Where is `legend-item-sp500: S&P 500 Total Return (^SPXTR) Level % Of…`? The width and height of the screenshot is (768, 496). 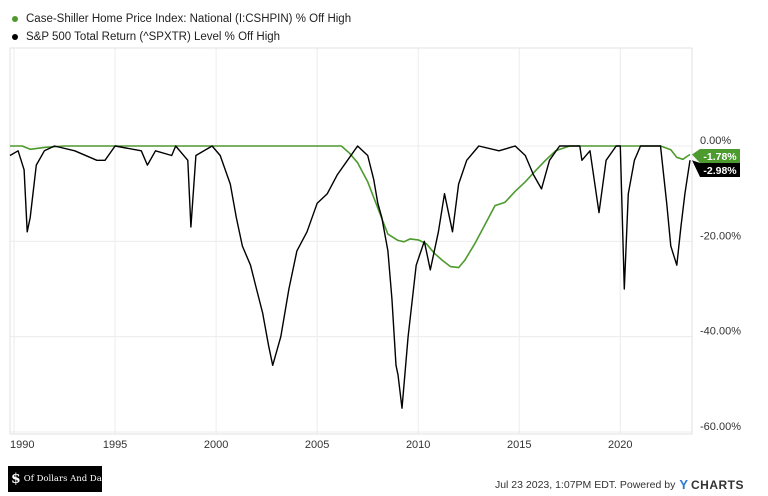
legend-item-sp500: S&P 500 Total Return (^SPXTR) Level % Of… is located at coordinates (181, 37).